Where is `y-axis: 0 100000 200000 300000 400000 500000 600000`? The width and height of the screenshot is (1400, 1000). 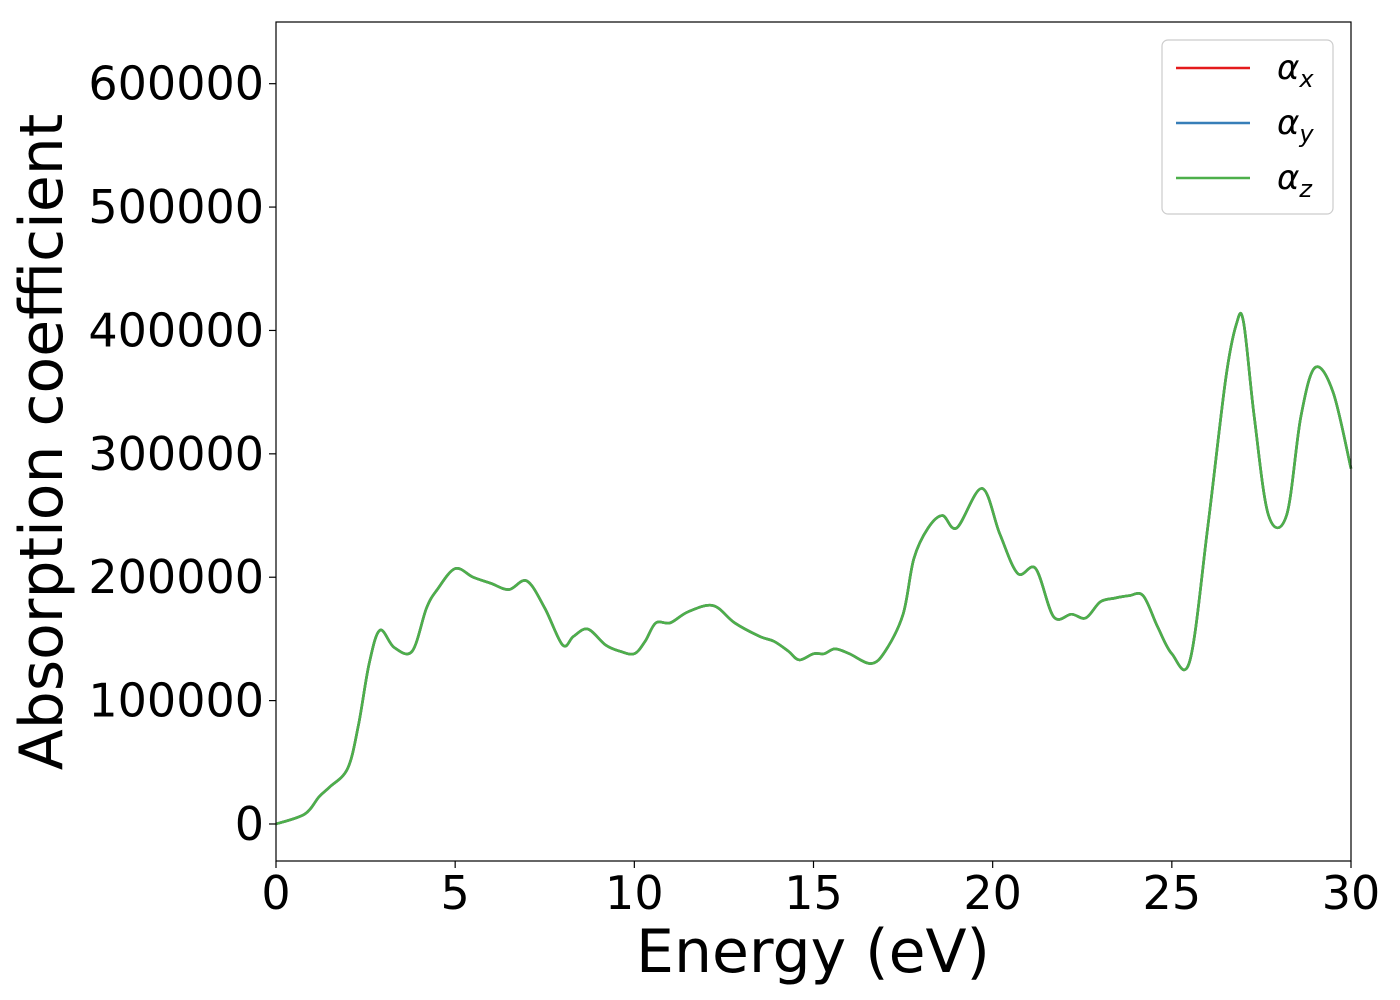
y-axis: 0 100000 200000 300000 400000 500000 600000 is located at coordinates (182, 454).